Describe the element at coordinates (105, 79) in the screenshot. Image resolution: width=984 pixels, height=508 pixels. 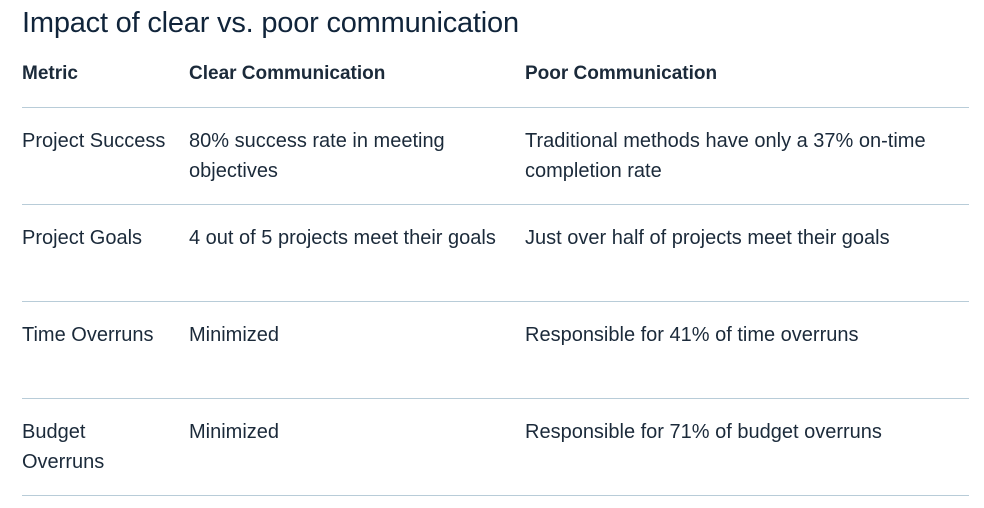
I see `column-header-metric: Metric` at that location.